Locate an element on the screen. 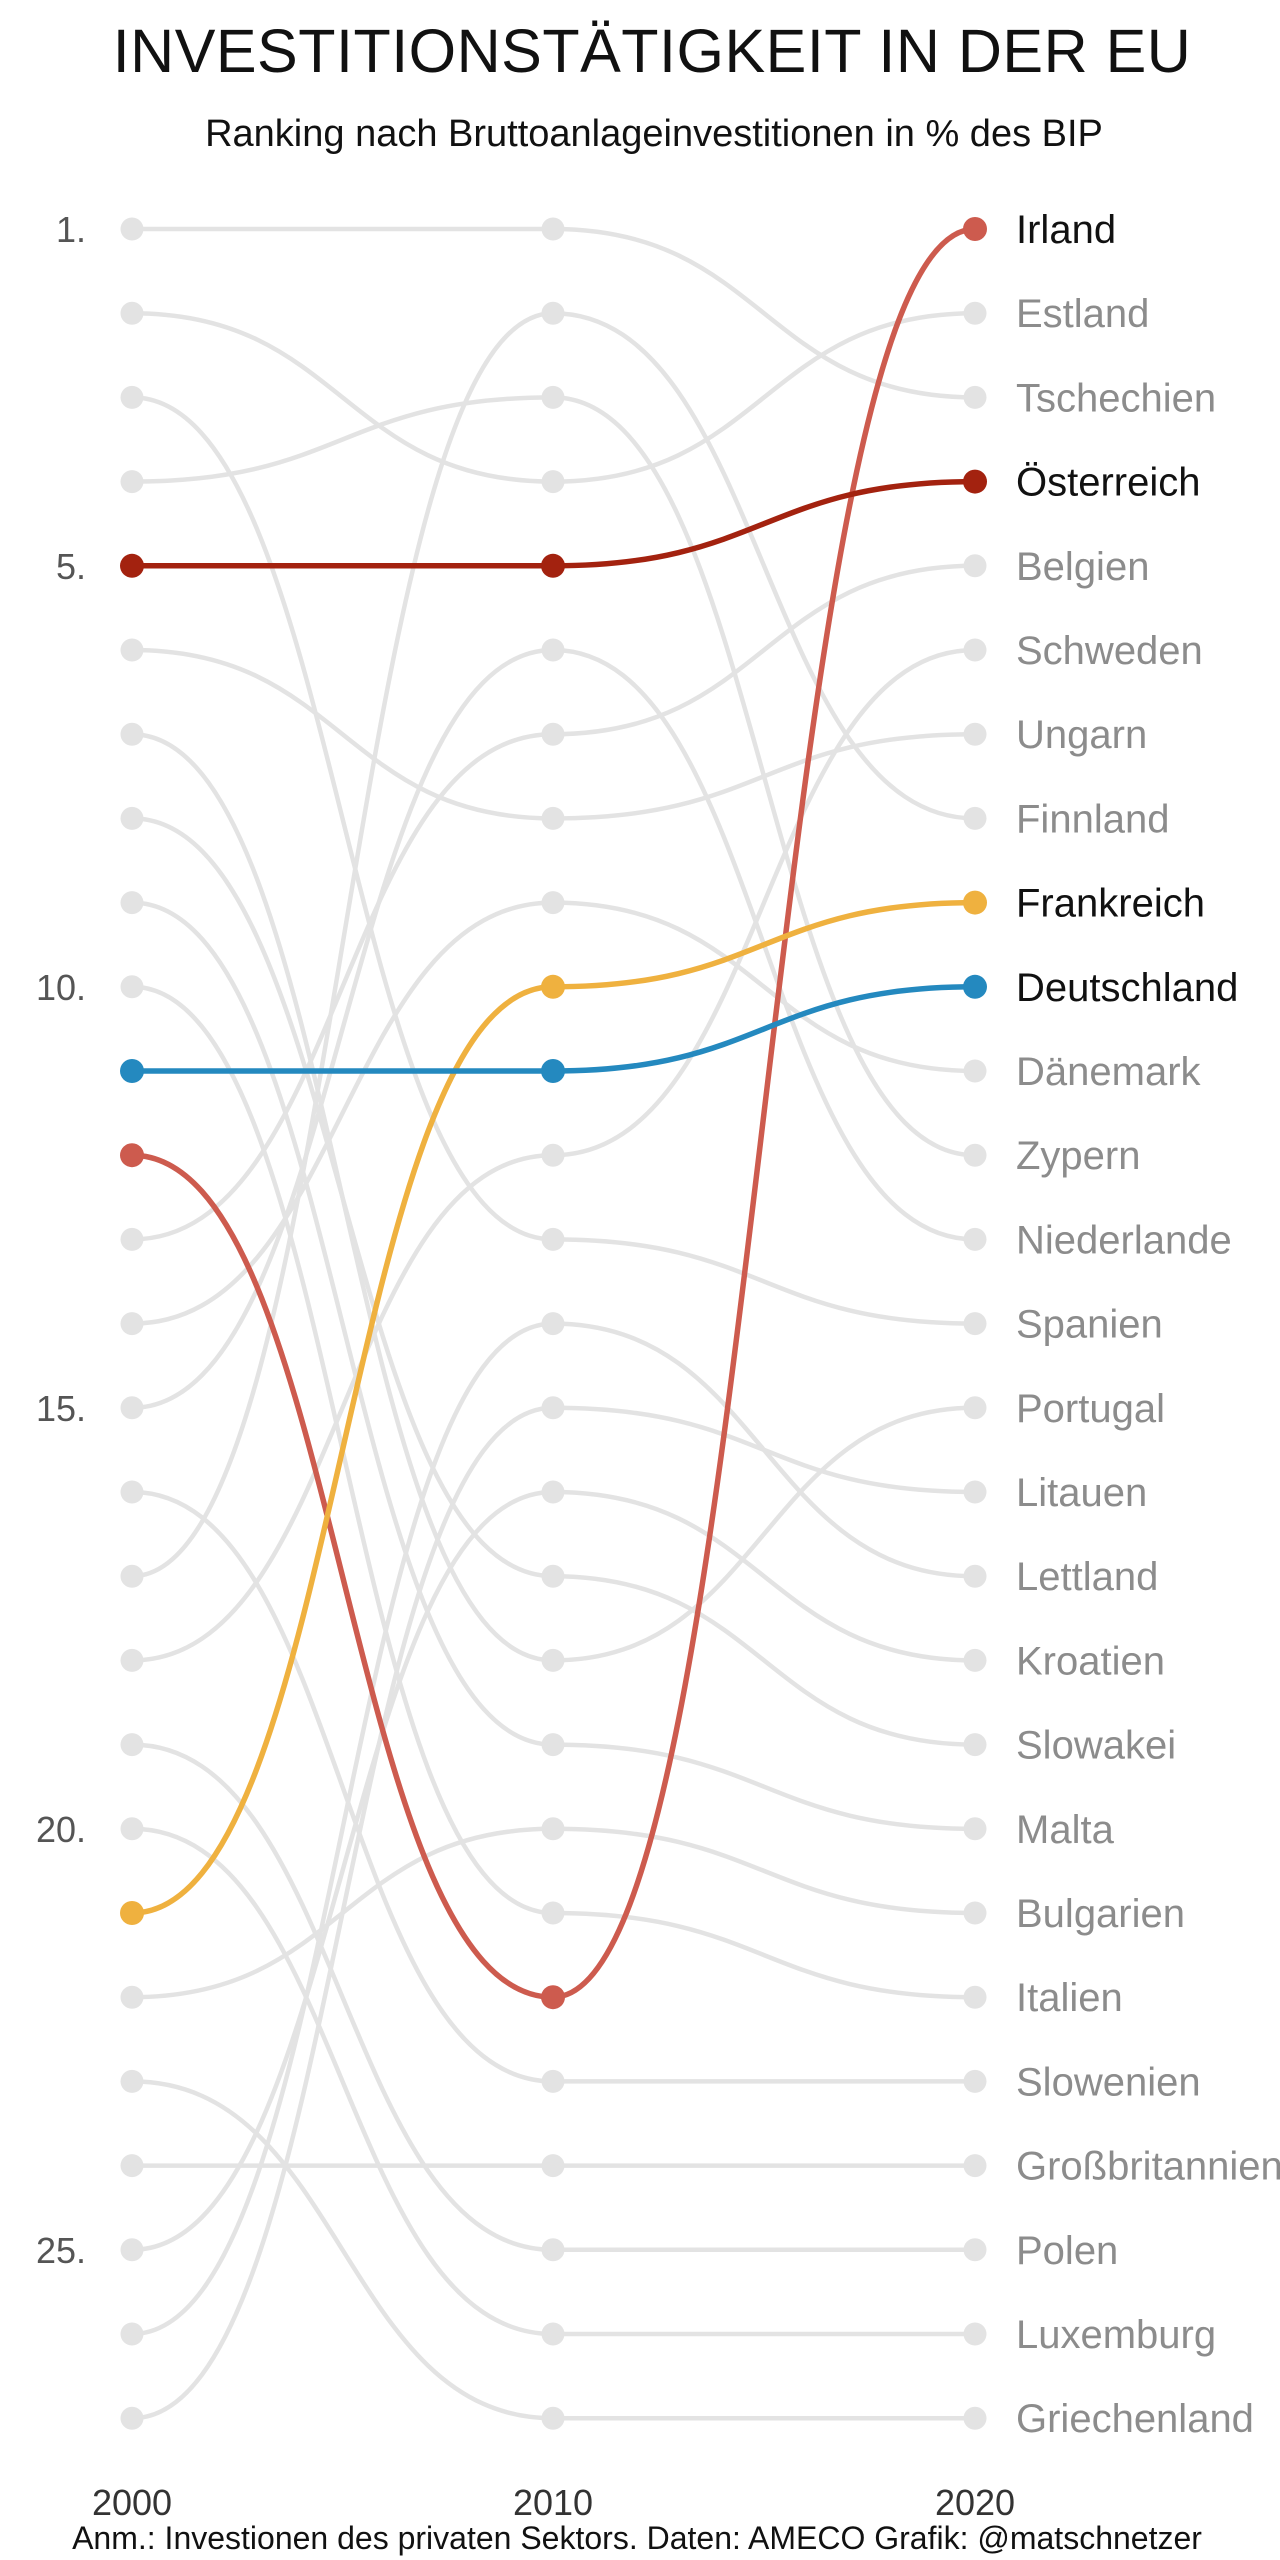 The width and height of the screenshot is (1280, 2560). point-malta-2010 is located at coordinates (553, 1745).